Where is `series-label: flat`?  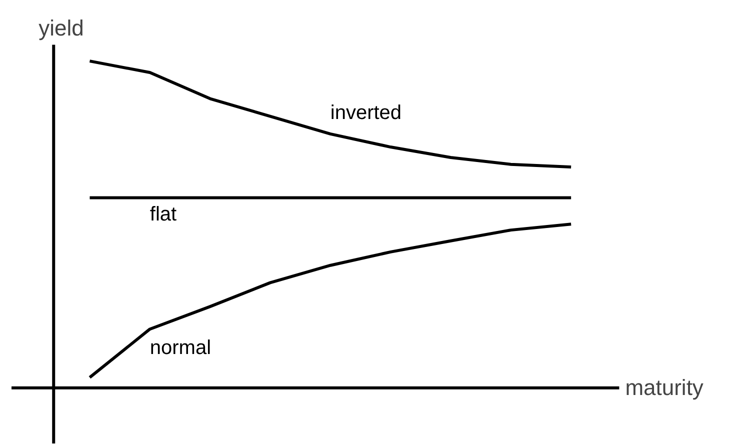 series-label: flat is located at coordinates (164, 215).